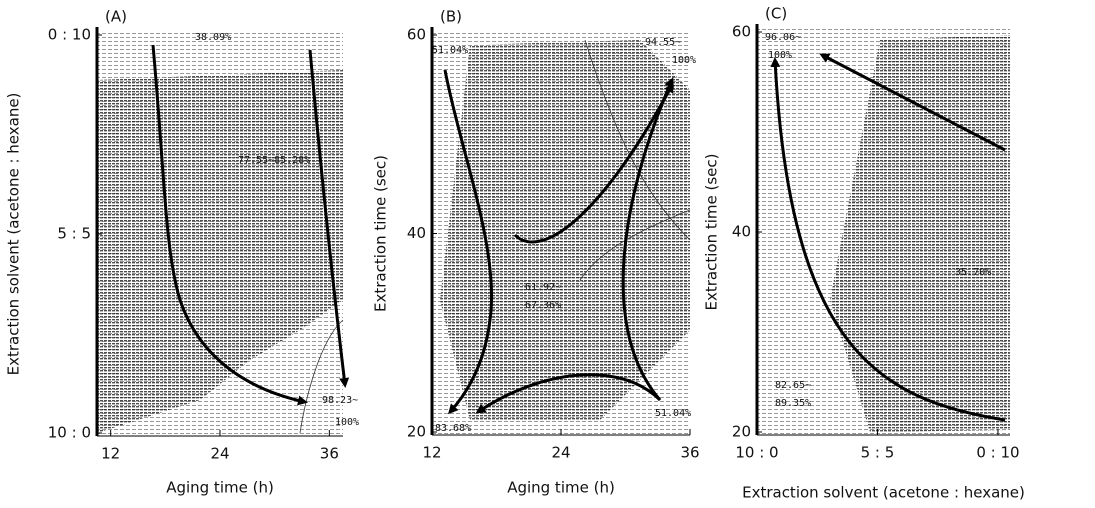  Describe the element at coordinates (74, 234) in the screenshot. I see `y-tick-label: 5` at that location.